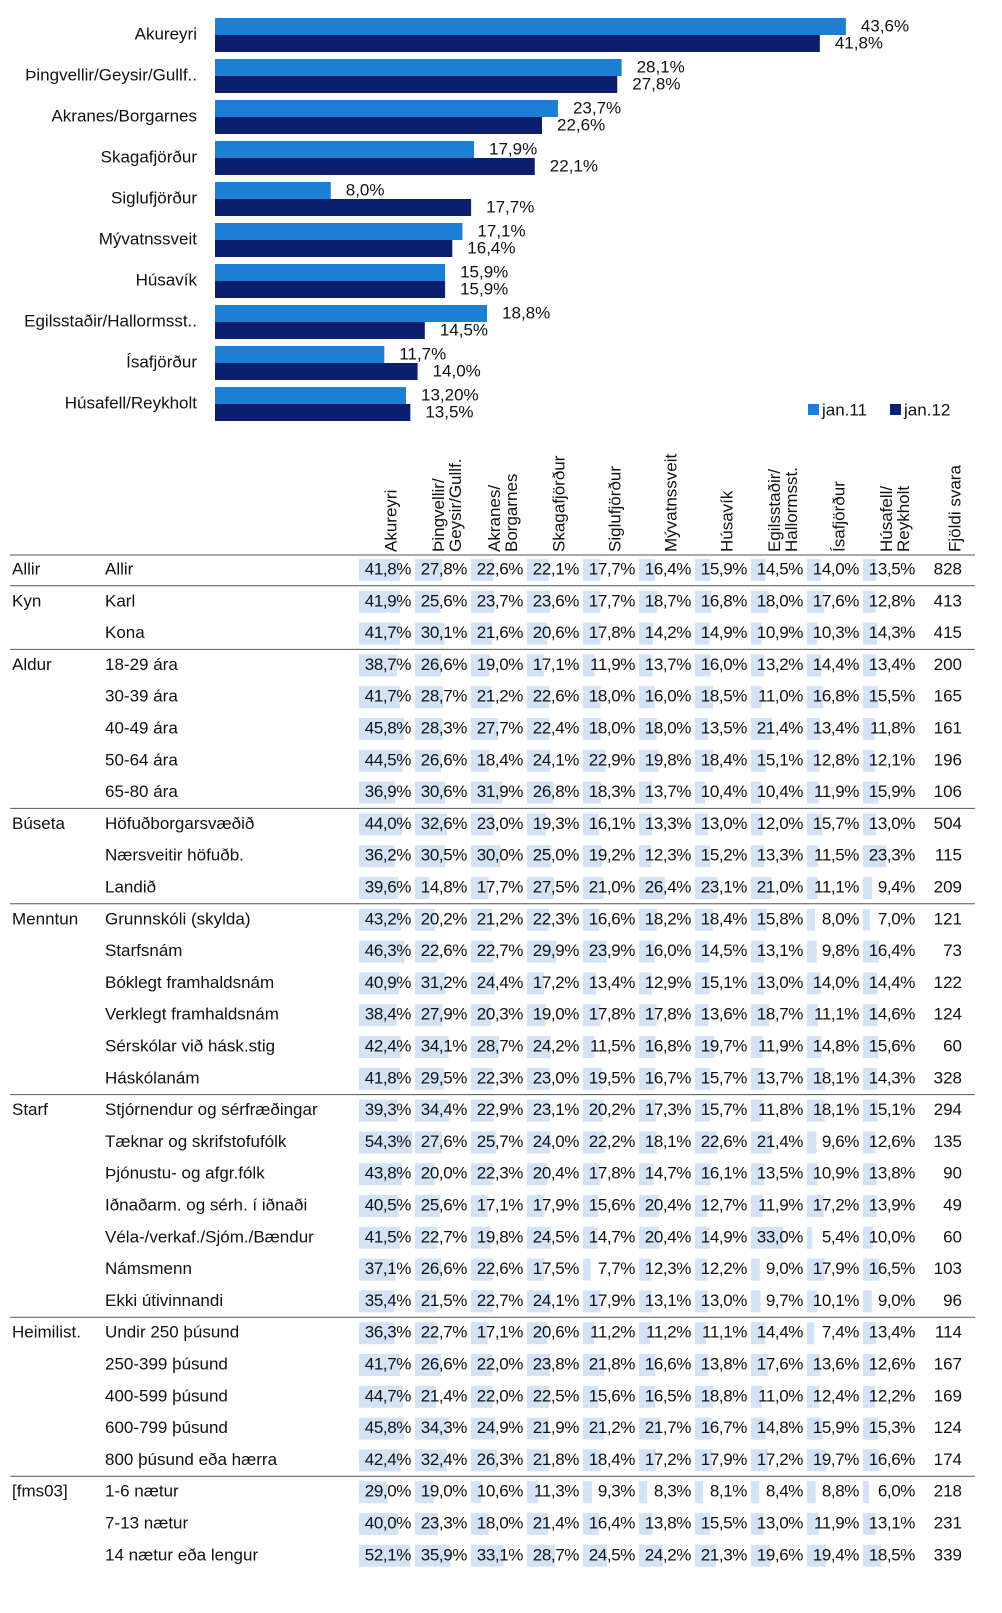 The width and height of the screenshot is (1002, 1613). What do you see at coordinates (510, 206) in the screenshot?
I see `value-label: 17,7%` at bounding box center [510, 206].